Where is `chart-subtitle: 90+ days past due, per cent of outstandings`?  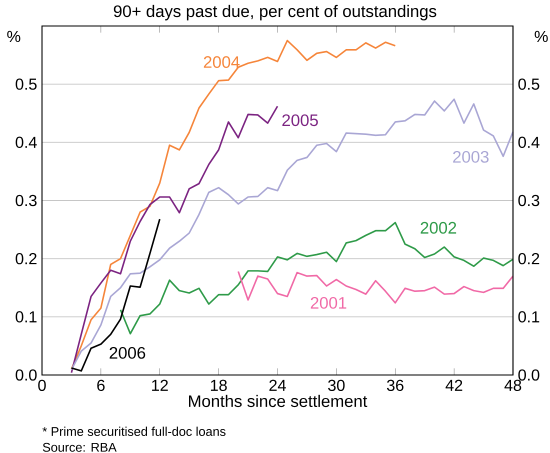 chart-subtitle: 90+ days past due, per cent of outstandings is located at coordinates (275, 12).